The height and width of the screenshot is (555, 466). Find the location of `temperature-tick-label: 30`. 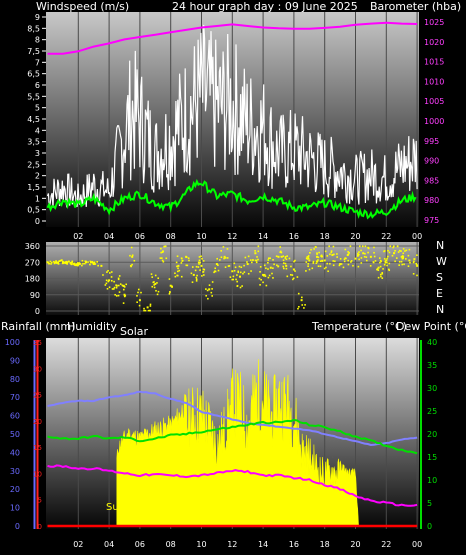

temperature-tick-label: 30 is located at coordinates (432, 388).